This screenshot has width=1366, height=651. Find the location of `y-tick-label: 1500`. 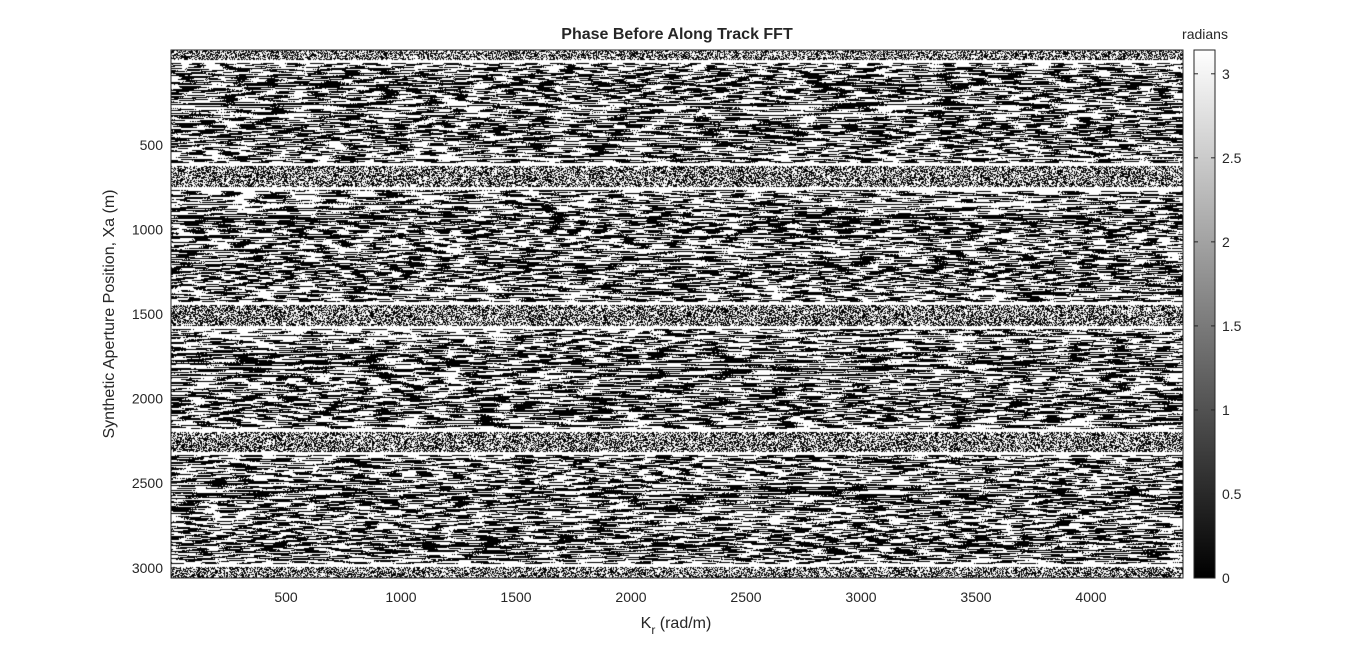

y-tick-label: 1500 is located at coordinates (147, 314).